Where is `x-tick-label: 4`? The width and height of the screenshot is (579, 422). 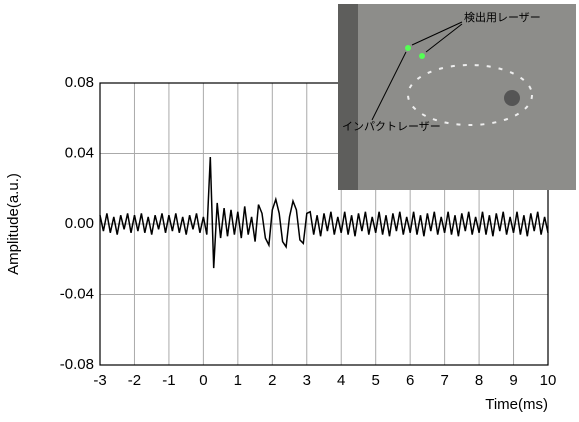
x-tick-label: 4 is located at coordinates (341, 380).